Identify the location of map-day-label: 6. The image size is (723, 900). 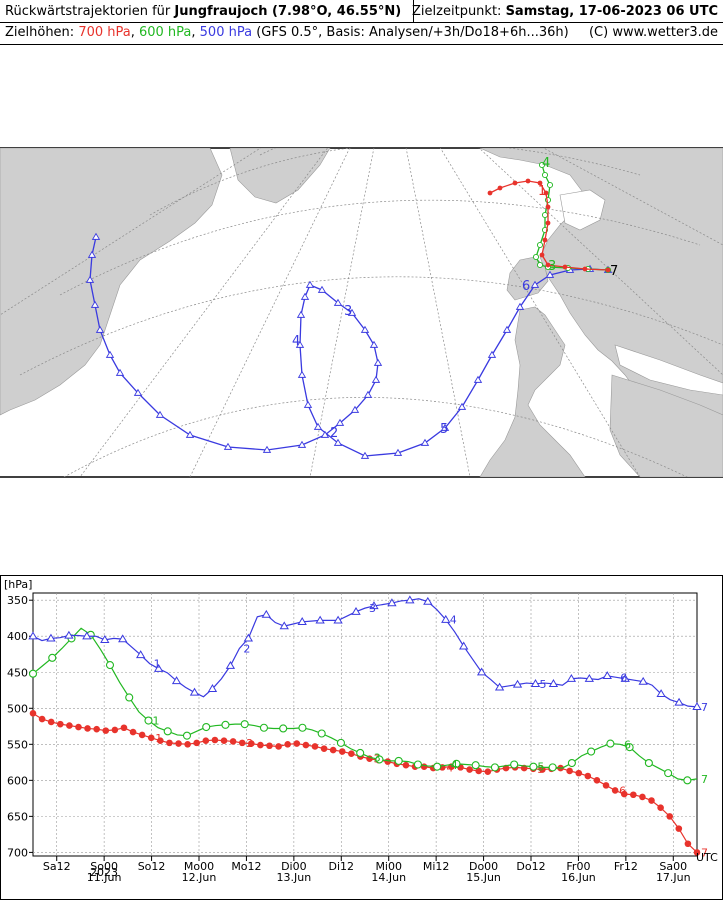
(526, 286).